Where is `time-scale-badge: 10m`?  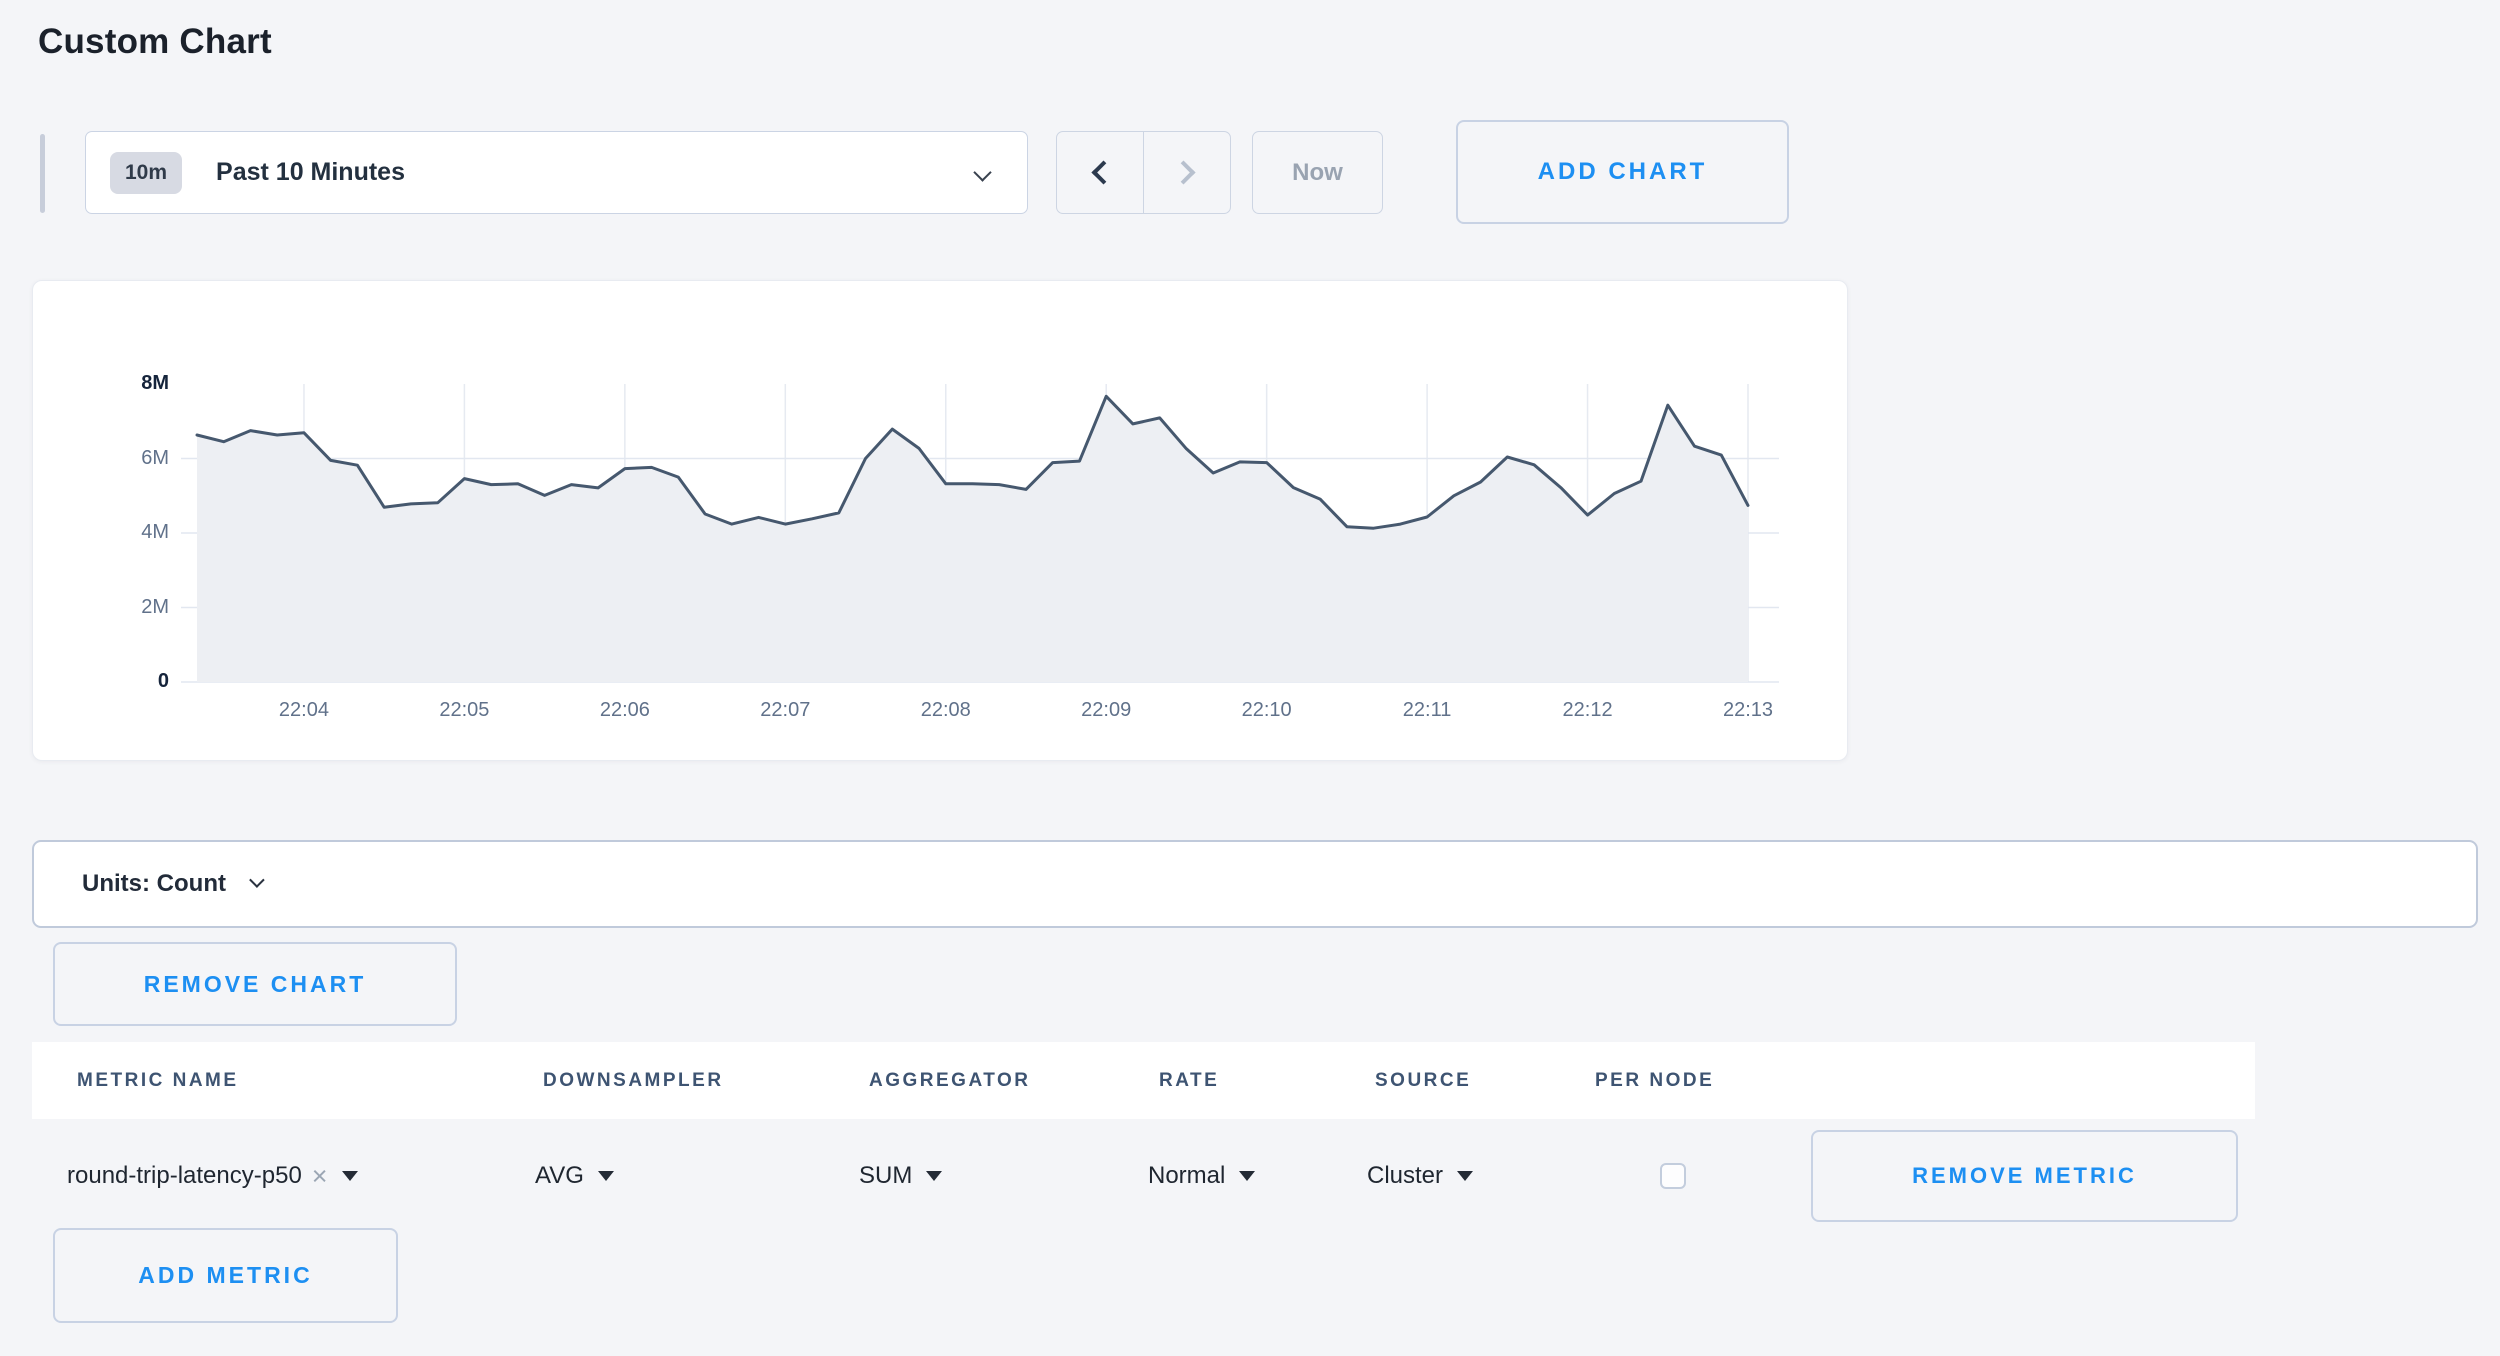
time-scale-badge: 10m is located at coordinates (146, 172).